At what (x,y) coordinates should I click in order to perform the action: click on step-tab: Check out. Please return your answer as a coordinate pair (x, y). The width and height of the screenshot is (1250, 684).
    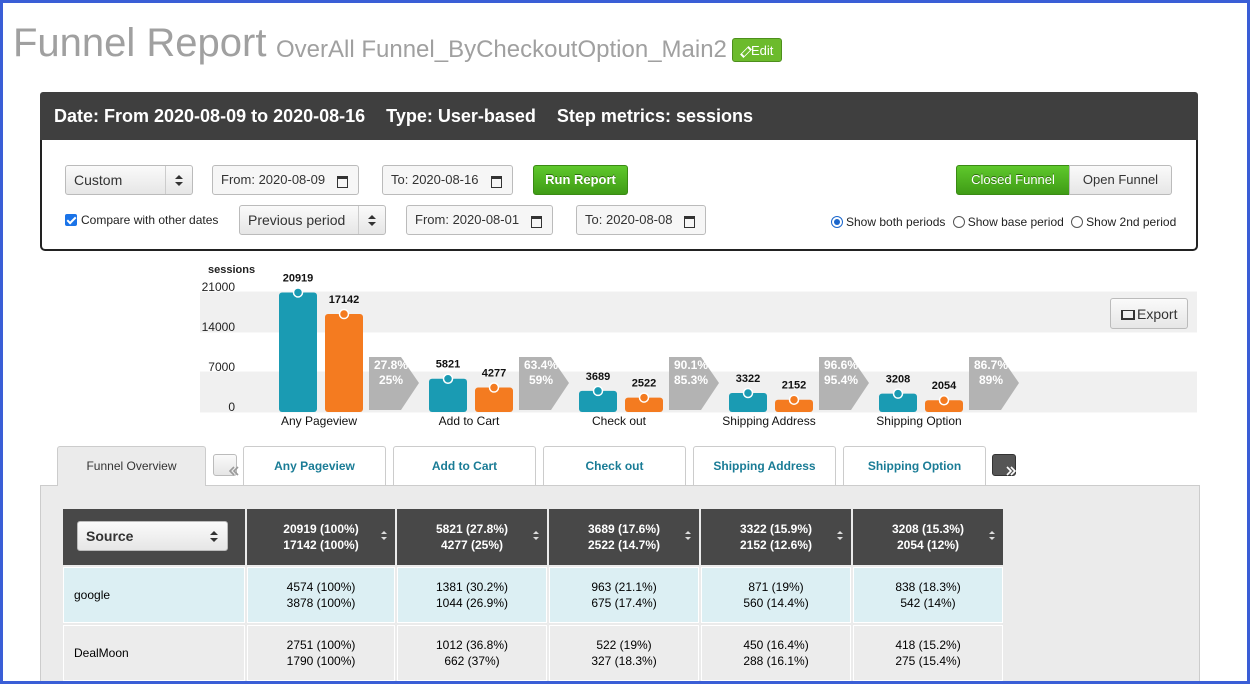
    Looking at the image, I should click on (614, 465).